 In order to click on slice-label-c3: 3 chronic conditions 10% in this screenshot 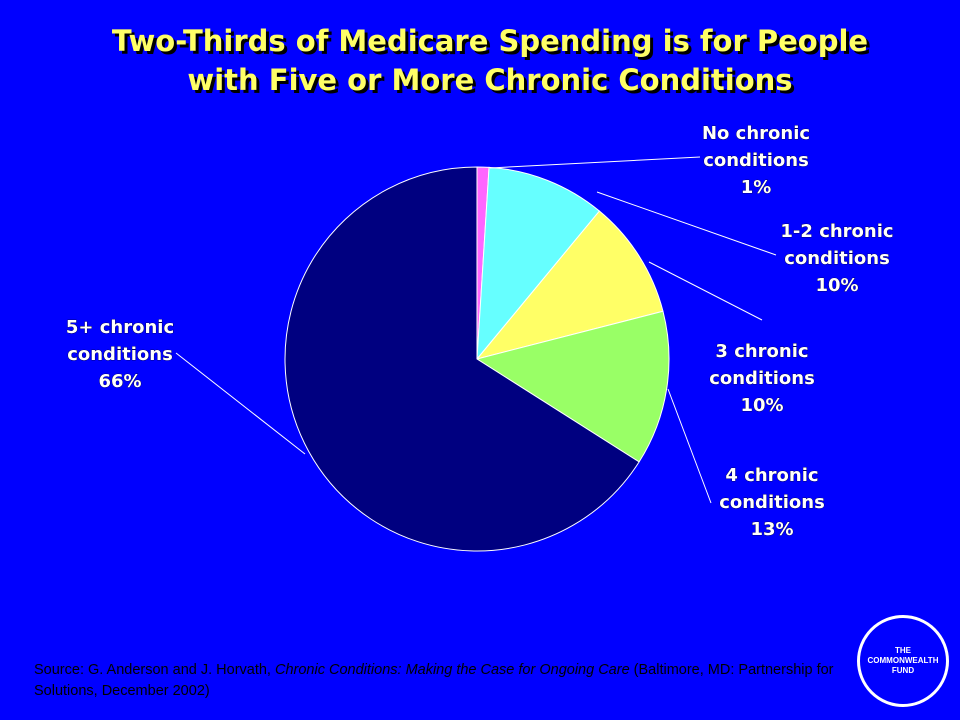, I will do `click(762, 378)`.